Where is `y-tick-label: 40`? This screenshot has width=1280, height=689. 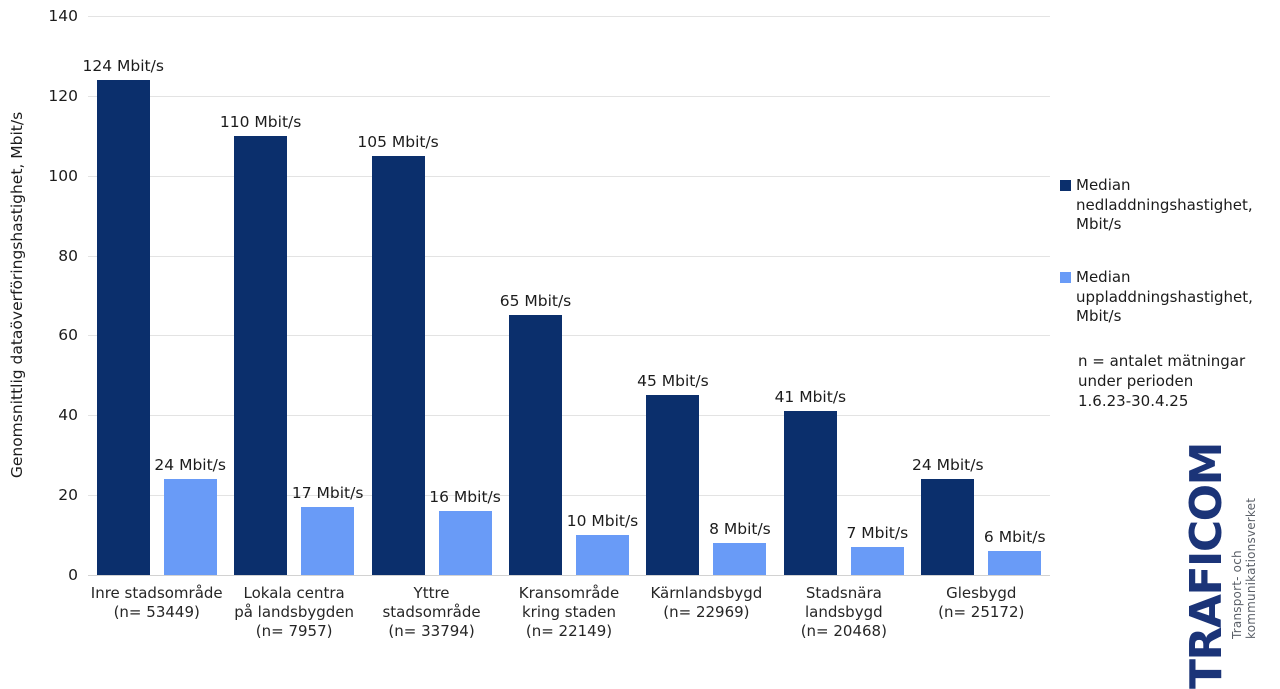 y-tick-label: 40 is located at coordinates (68, 415).